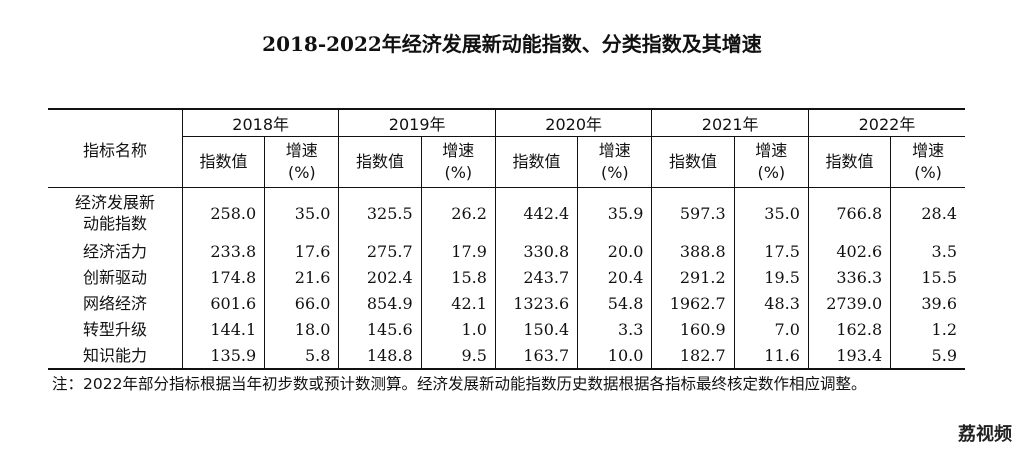 The height and width of the screenshot is (455, 1024). Describe the element at coordinates (114, 303) in the screenshot. I see `indicator-name: 网络经济` at that location.